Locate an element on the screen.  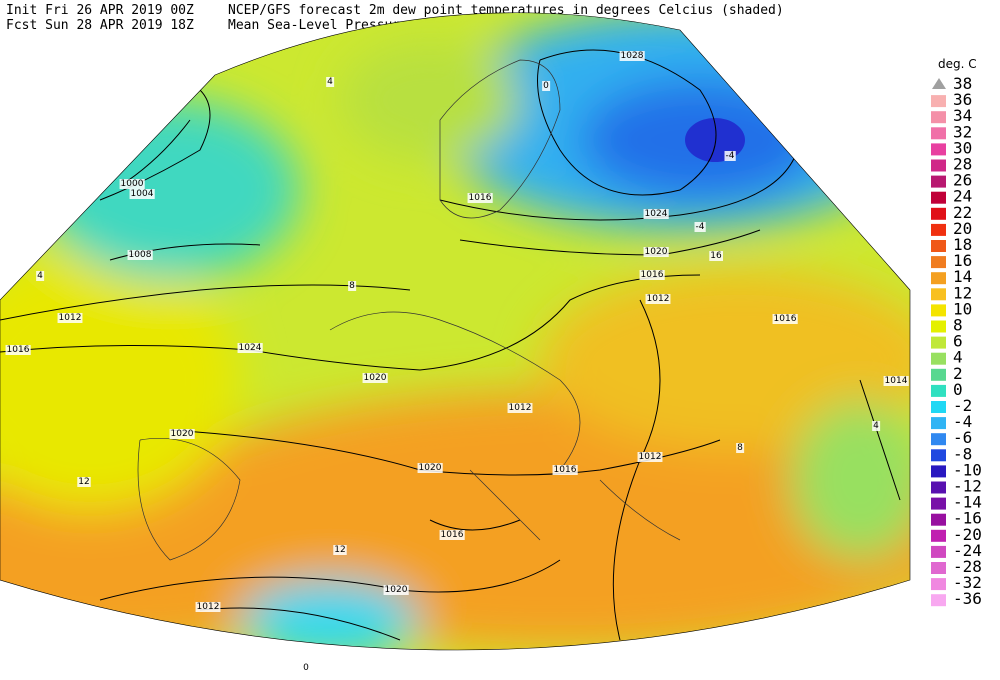
contour-label: 1014 is located at coordinates (896, 381).